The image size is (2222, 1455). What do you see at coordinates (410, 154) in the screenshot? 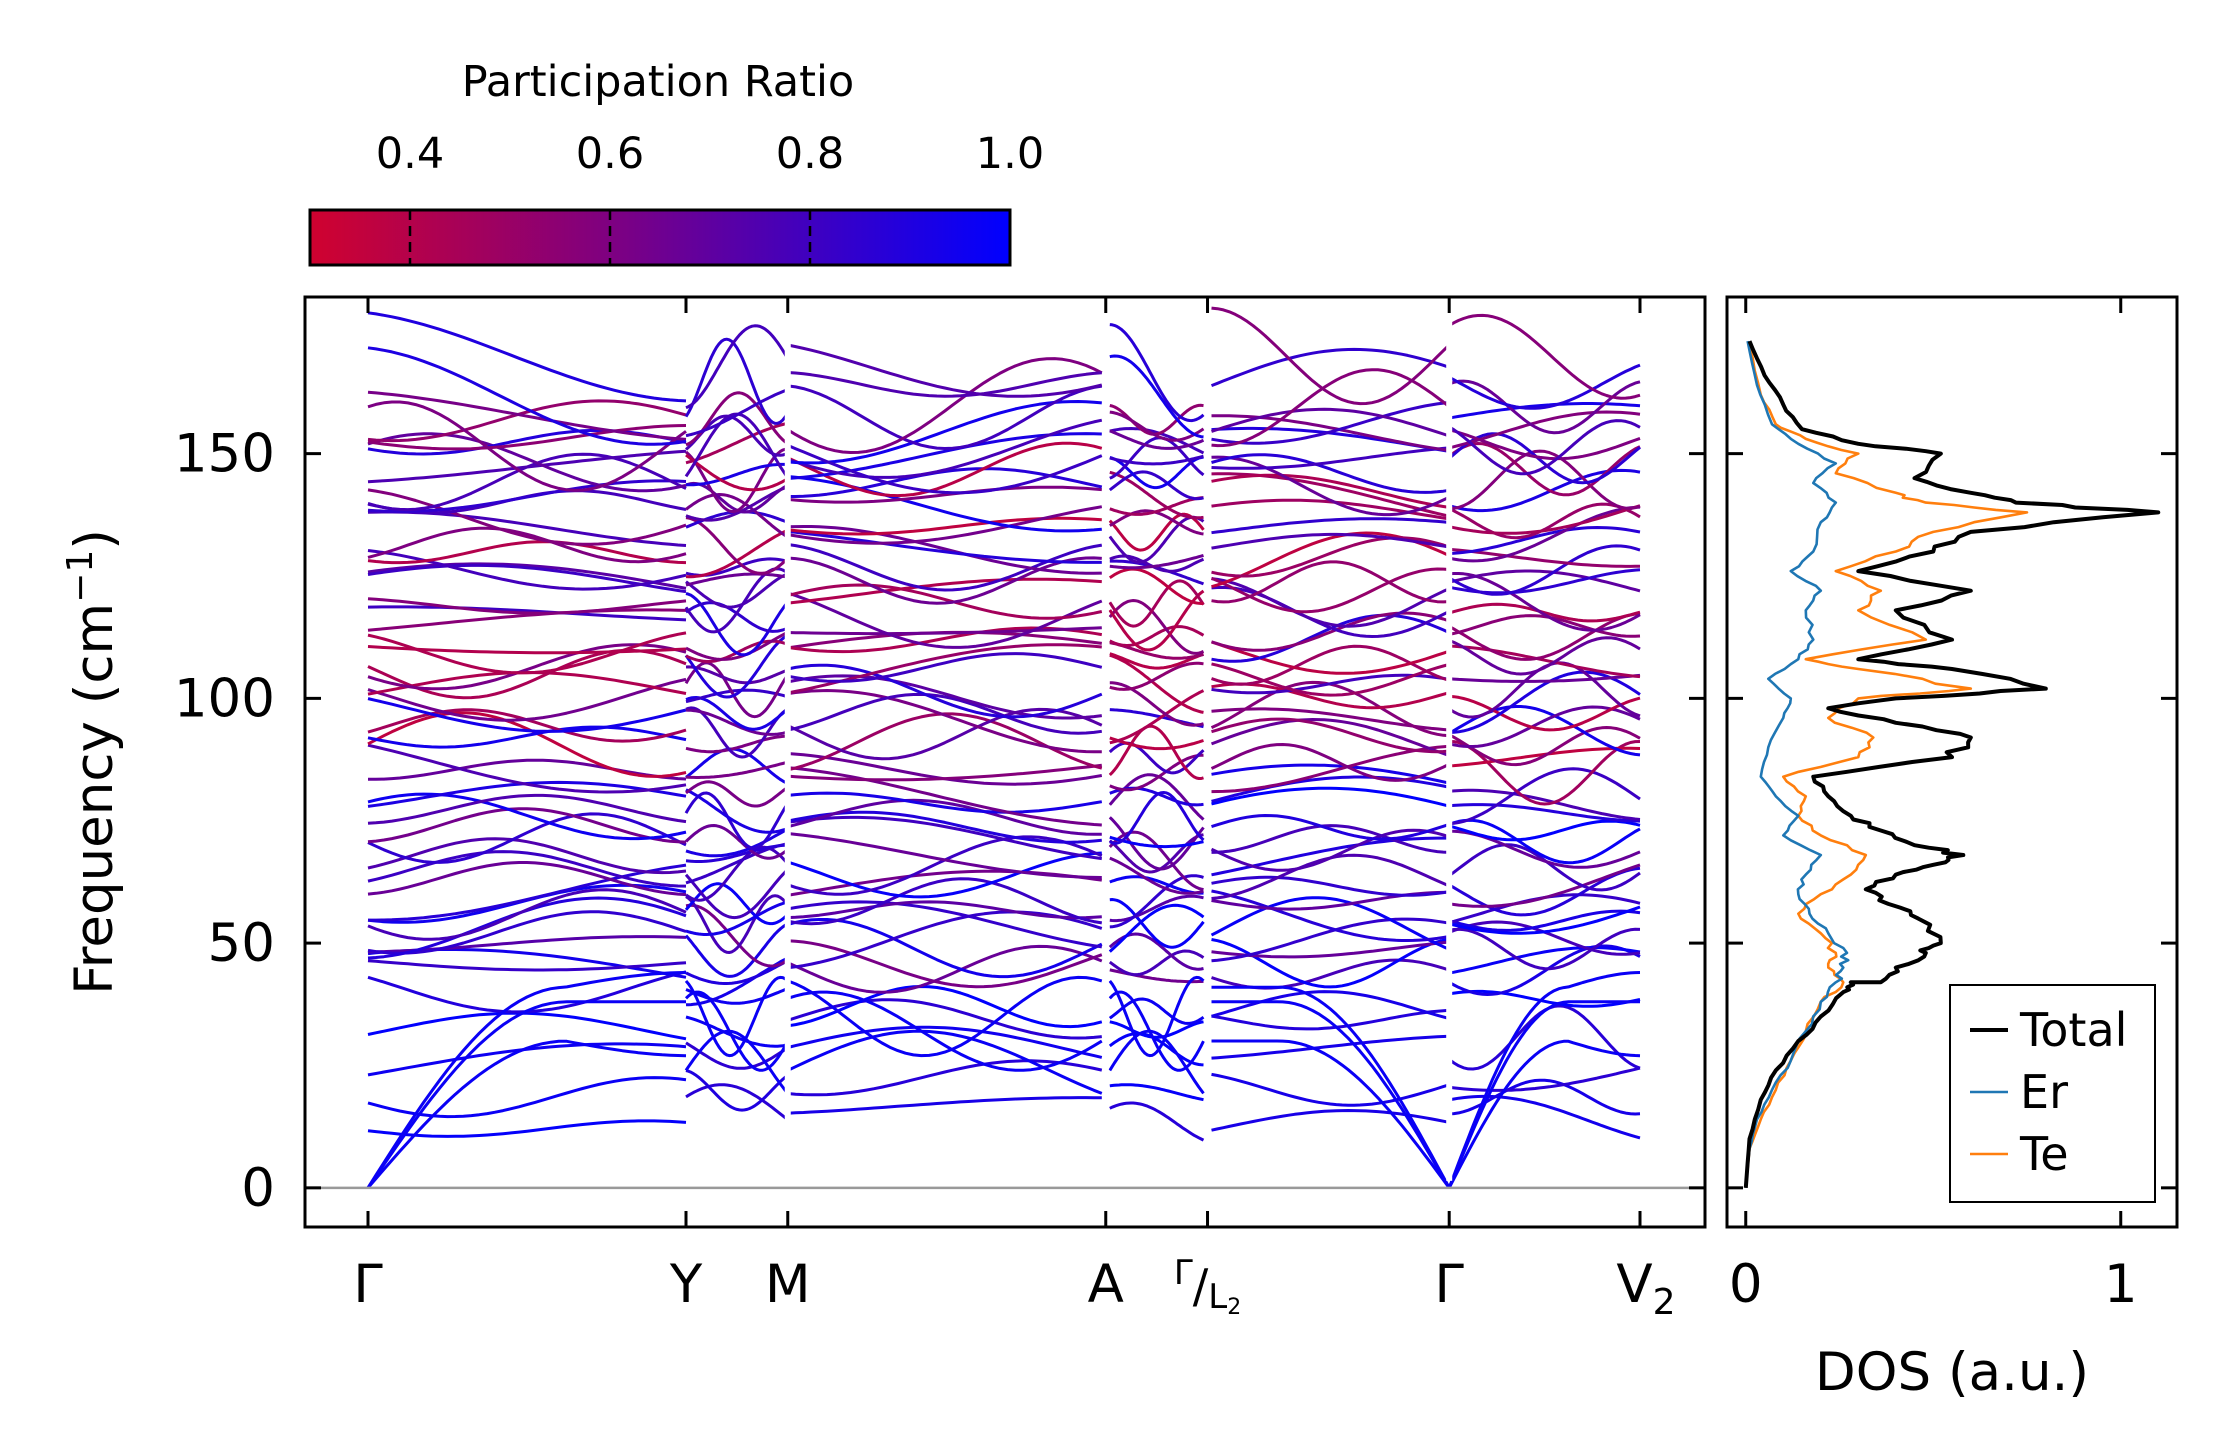
I see `colorbar-tick-label: 0.4` at bounding box center [410, 154].